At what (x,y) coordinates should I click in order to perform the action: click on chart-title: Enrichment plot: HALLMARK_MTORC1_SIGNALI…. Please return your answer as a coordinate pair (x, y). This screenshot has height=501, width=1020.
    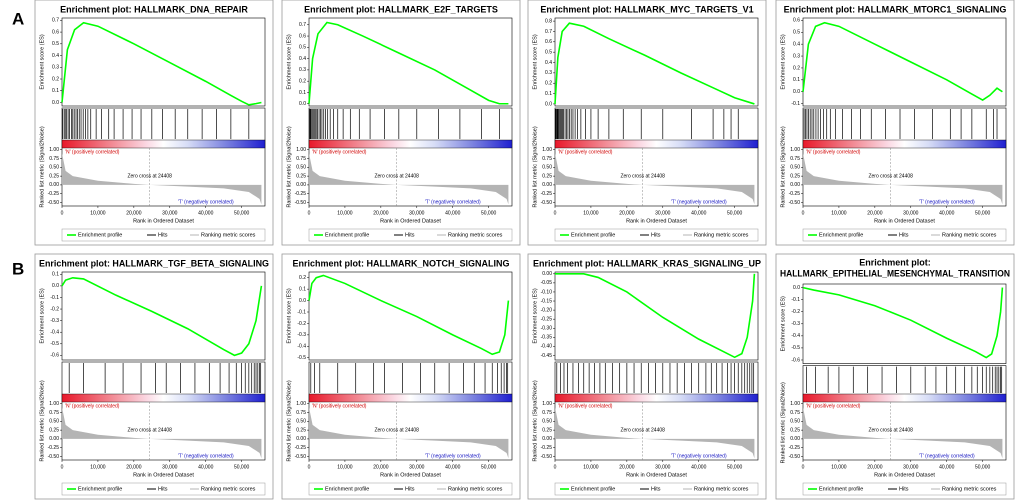
    Looking at the image, I should click on (895, 9).